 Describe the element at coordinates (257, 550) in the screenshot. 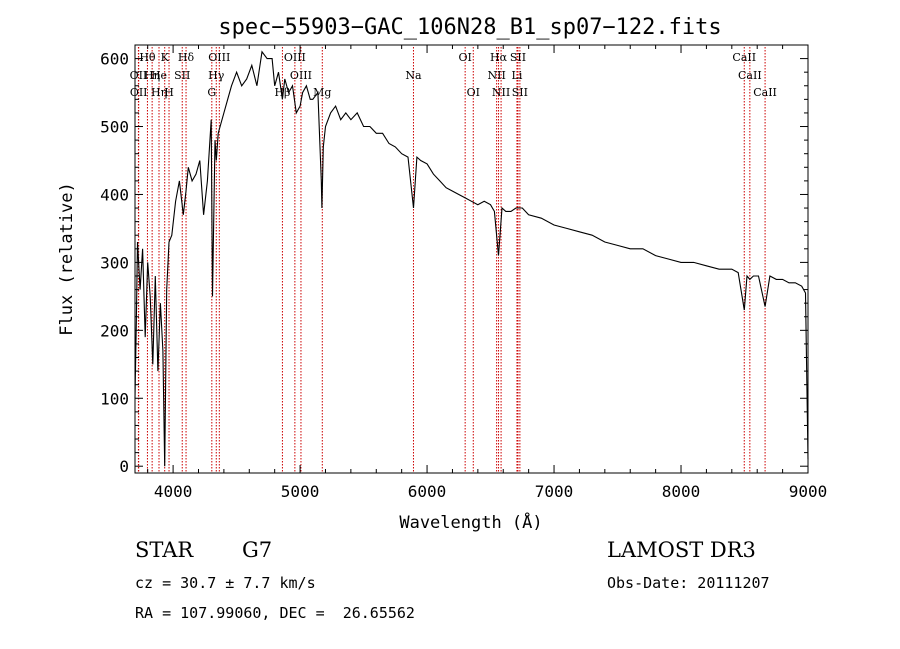

I see `spectral-subclass: G7` at that location.